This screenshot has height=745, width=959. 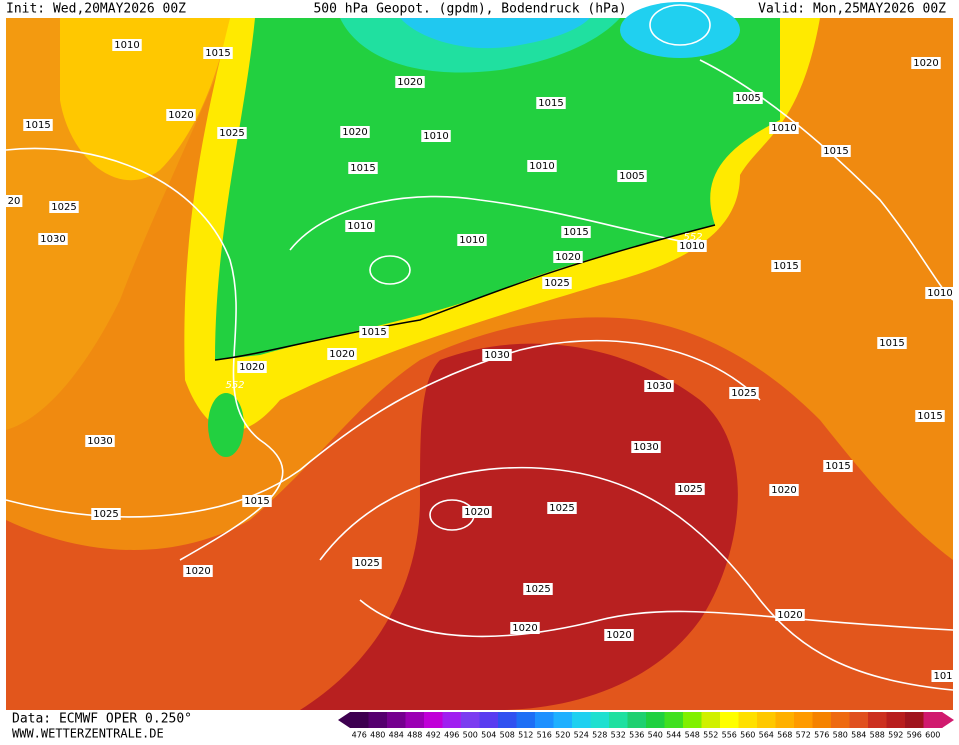 What do you see at coordinates (710, 735) in the screenshot?
I see `scale-label: 552` at bounding box center [710, 735].